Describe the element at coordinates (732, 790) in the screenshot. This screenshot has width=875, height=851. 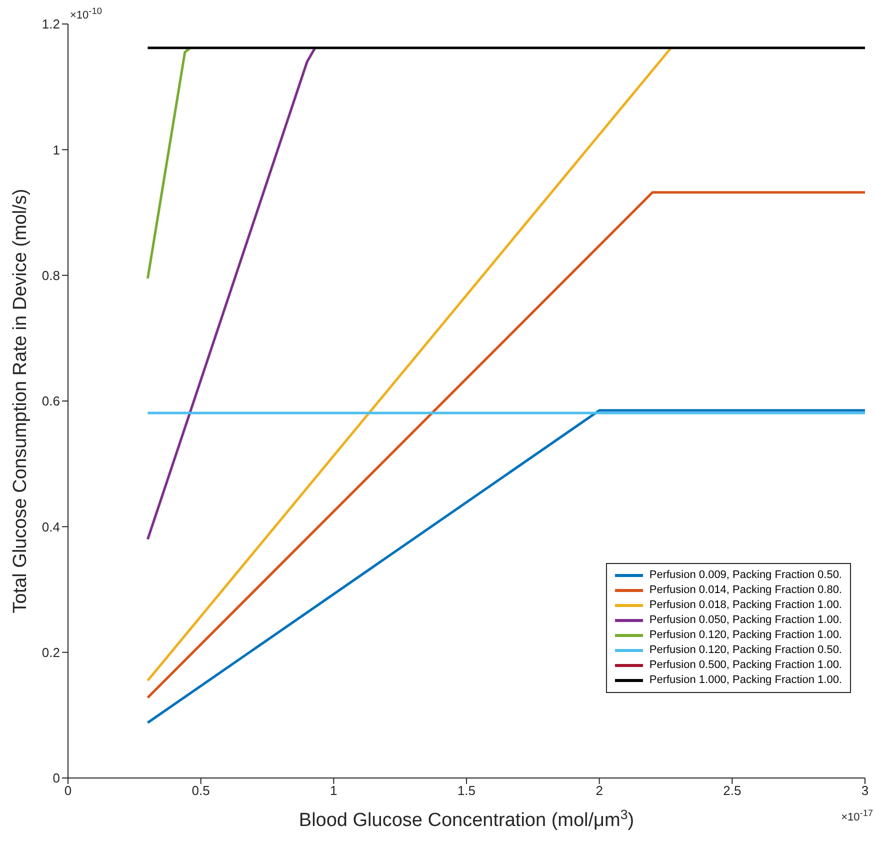
I see `x-tick-label: 2.5` at that location.